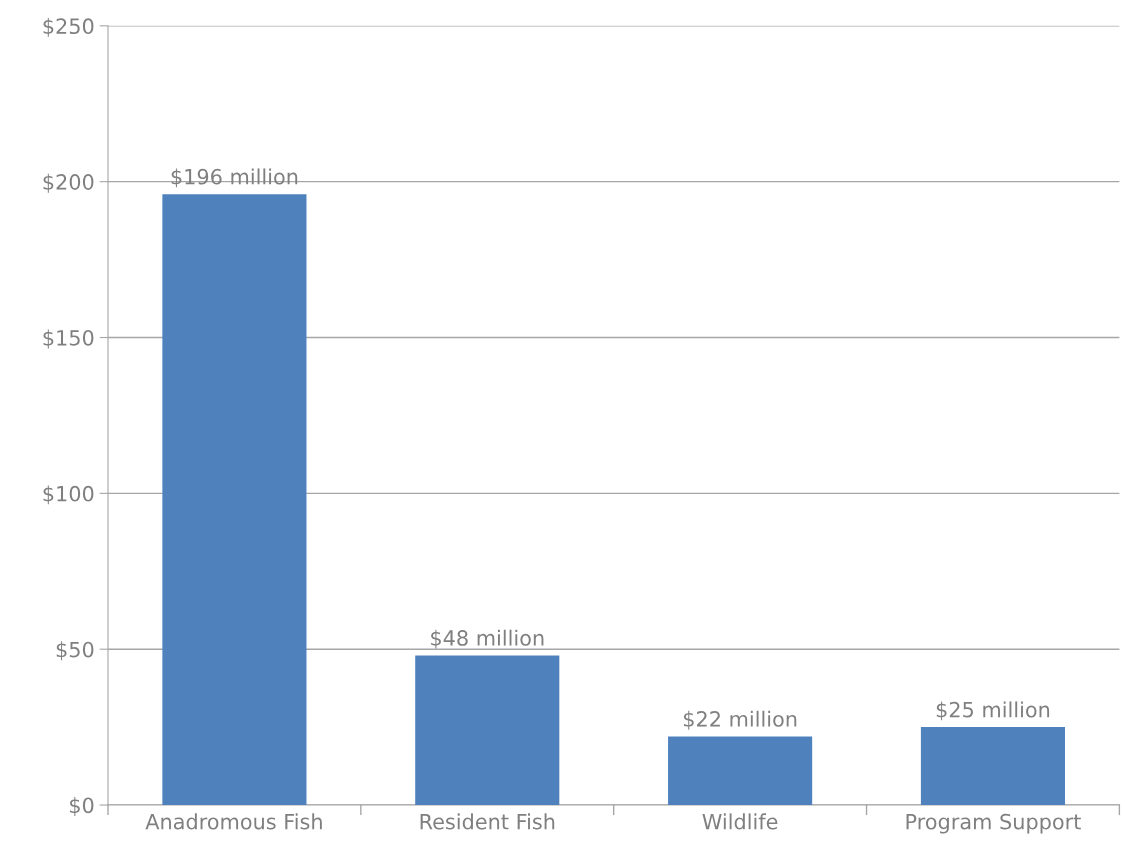  Describe the element at coordinates (487, 639) in the screenshot. I see `data-label: $48 million` at that location.